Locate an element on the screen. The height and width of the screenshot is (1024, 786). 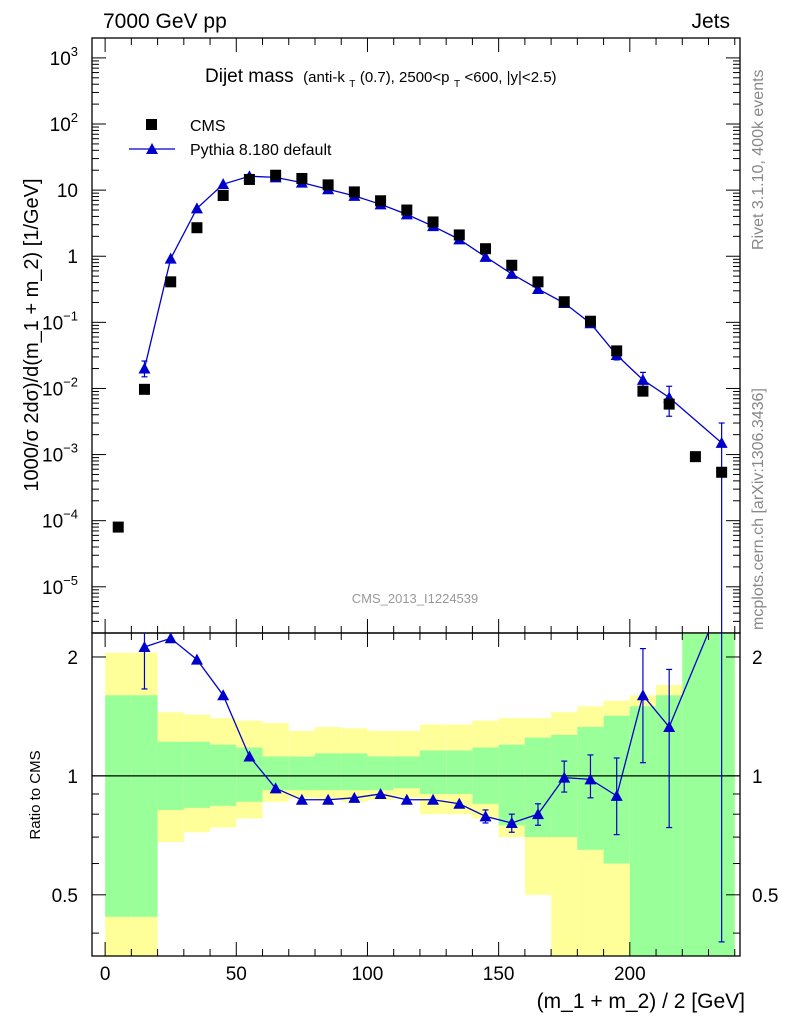
ratio-y-tick-label-right: 0.5 is located at coordinates (765, 896).